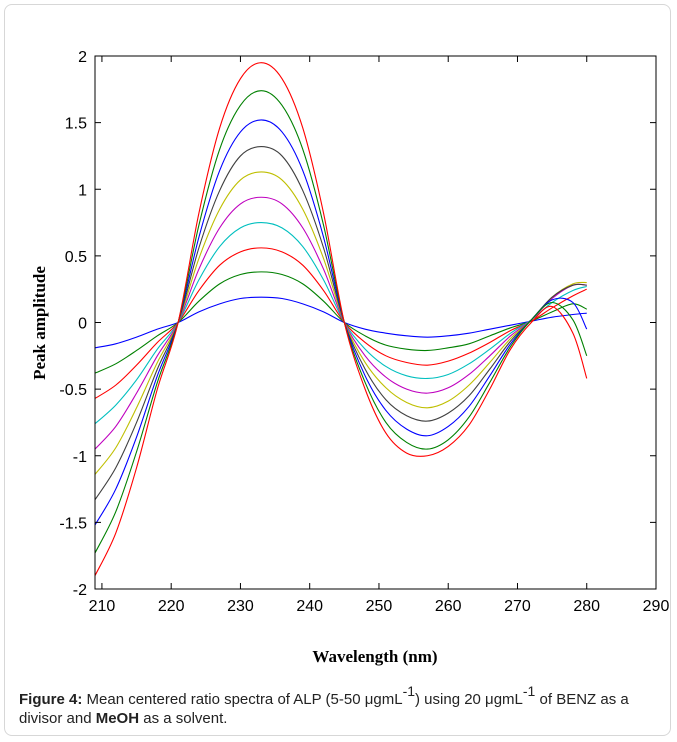  I want to click on y-tick-label: 0, so click(82, 324).